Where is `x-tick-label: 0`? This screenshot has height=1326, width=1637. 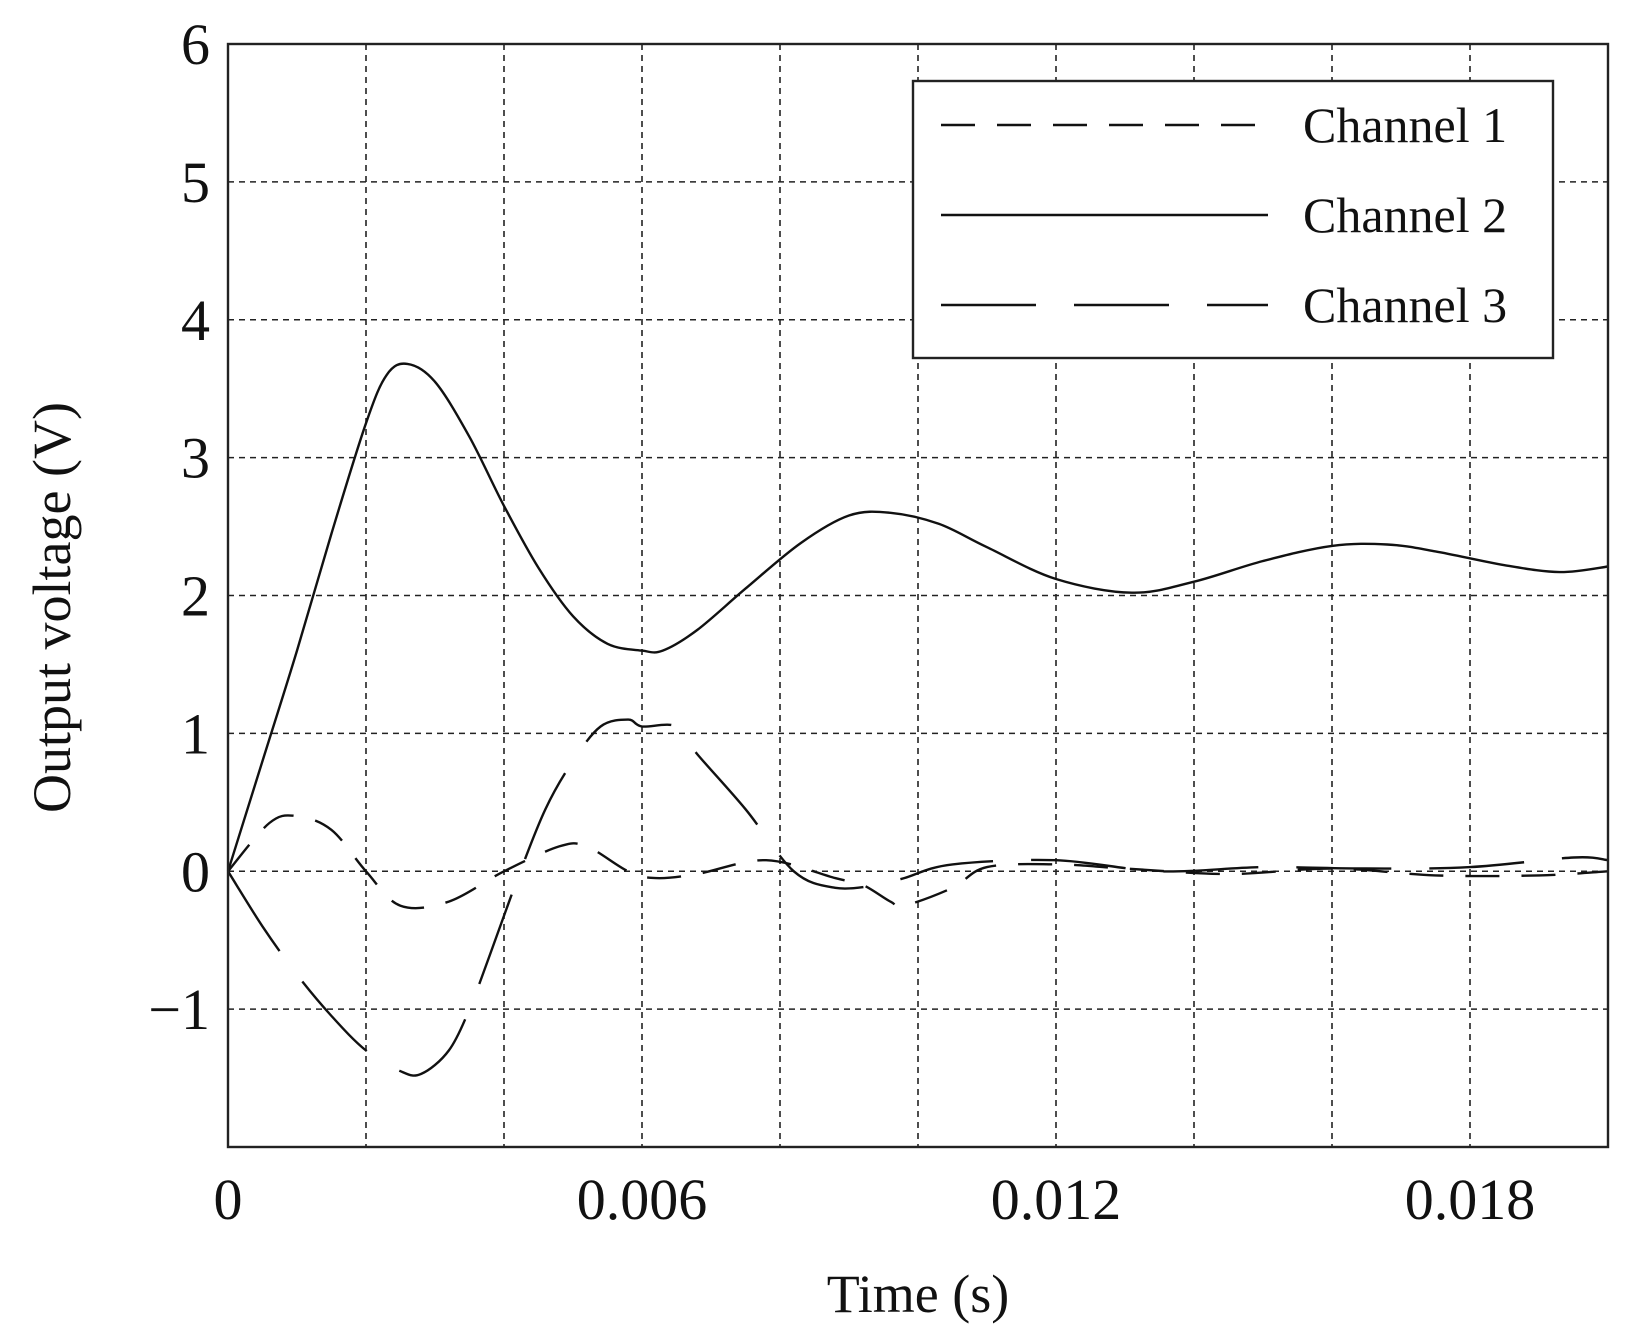
x-tick-label: 0 is located at coordinates (228, 1199).